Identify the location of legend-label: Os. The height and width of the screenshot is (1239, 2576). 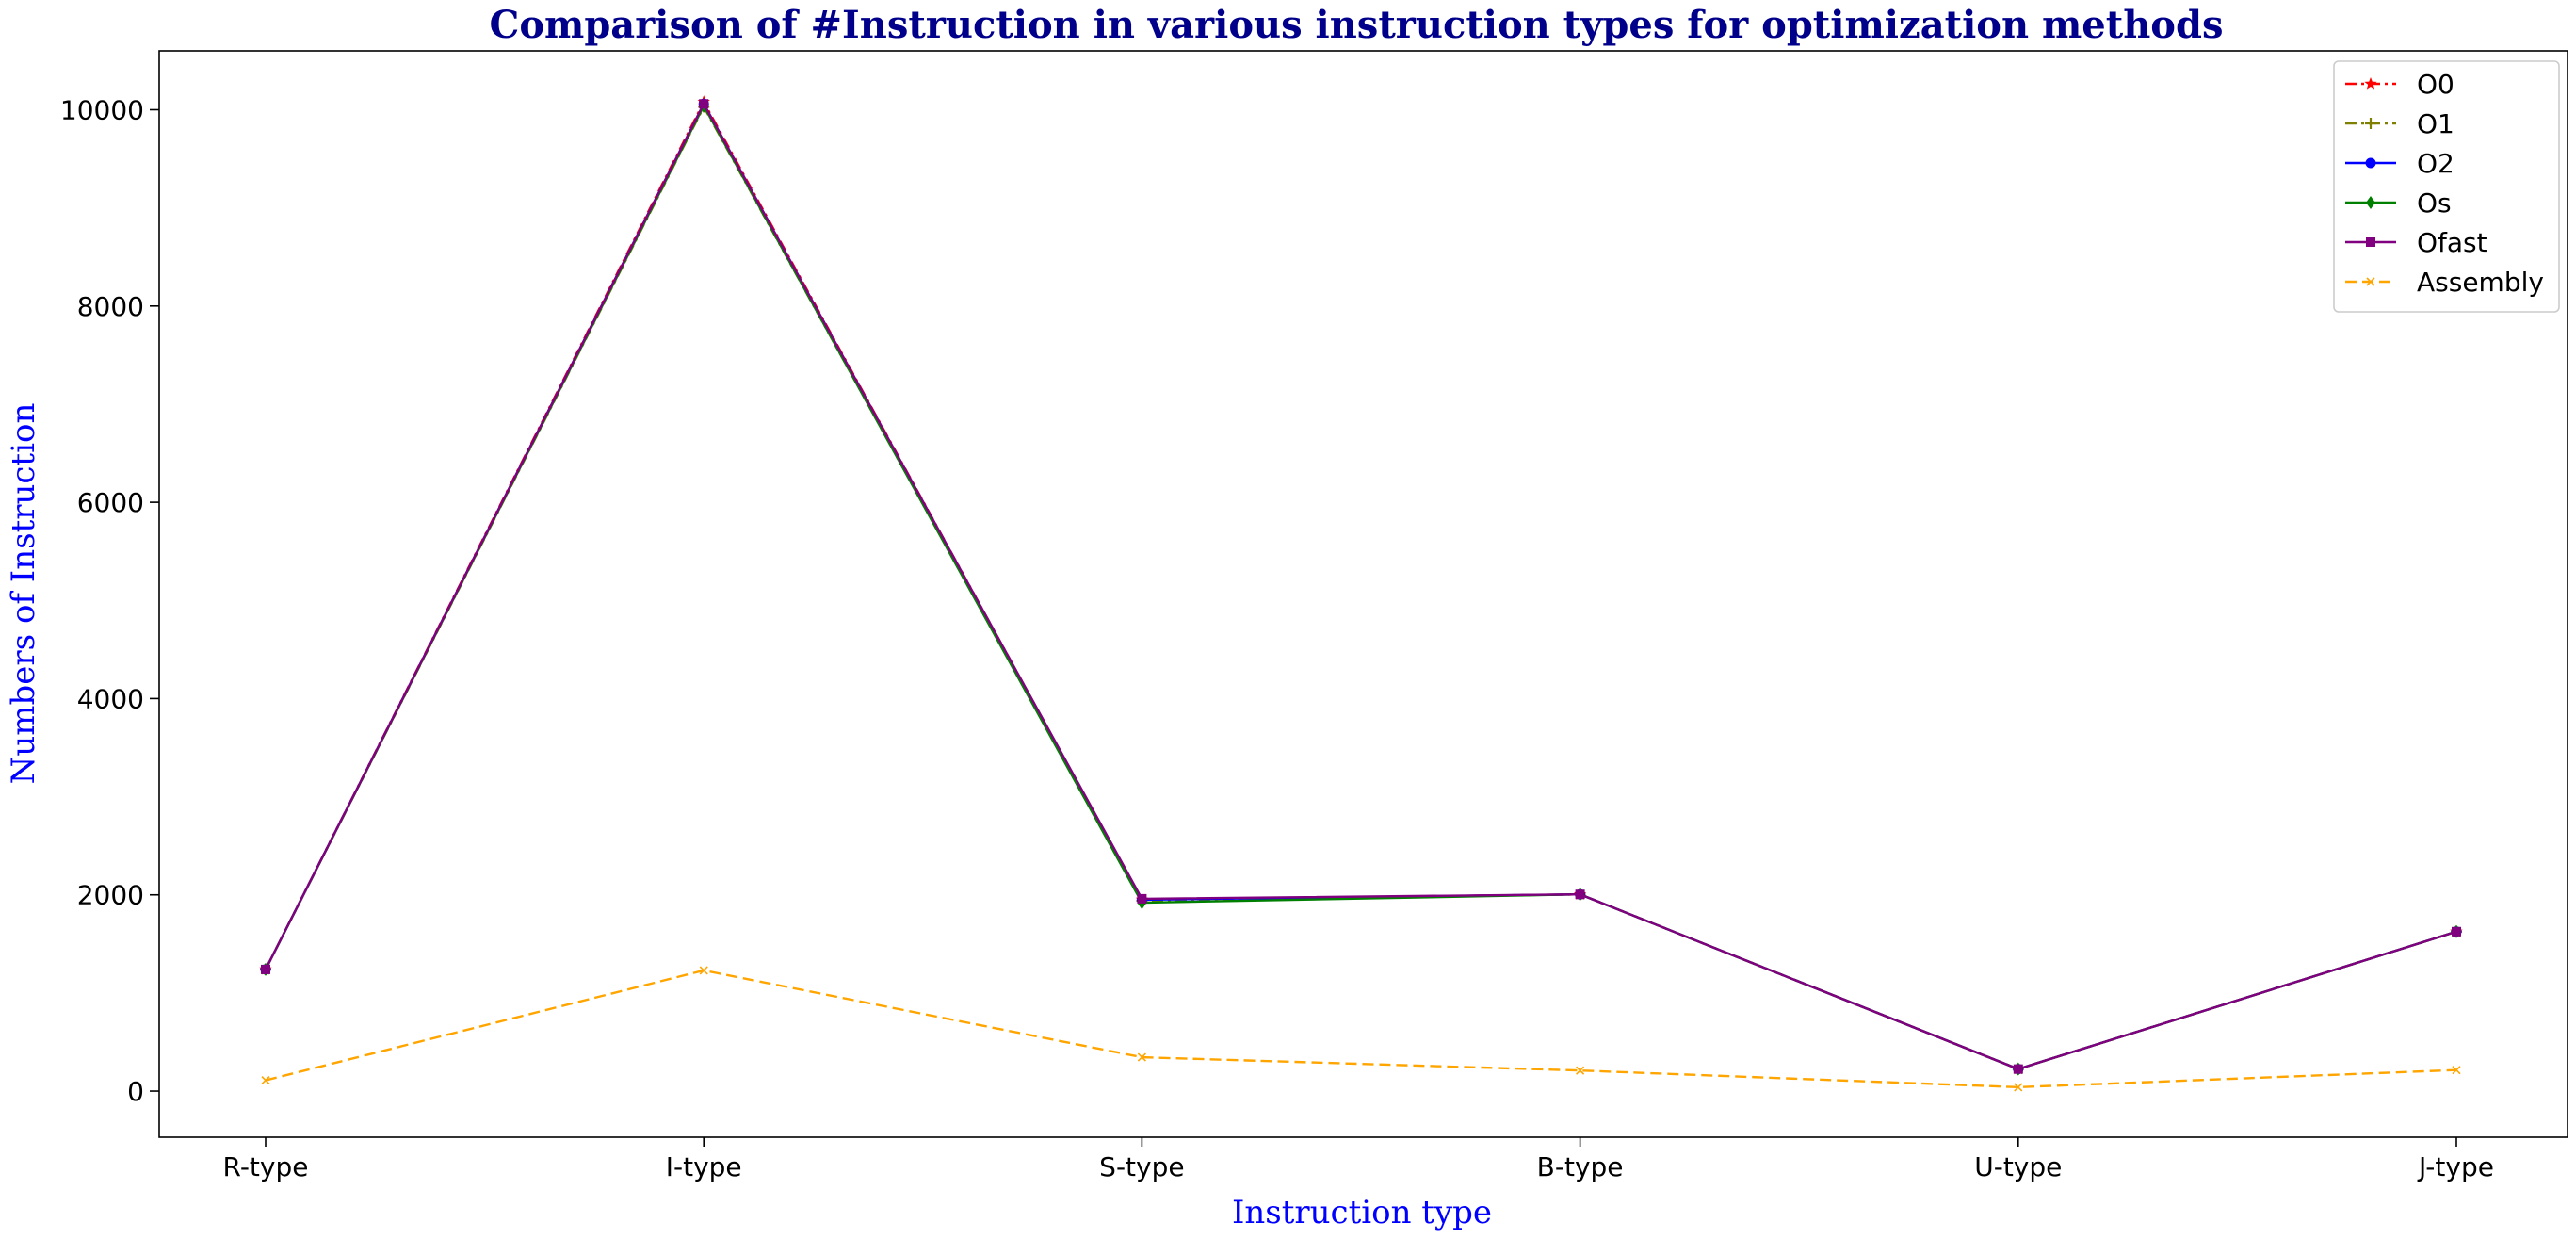
(2434, 203).